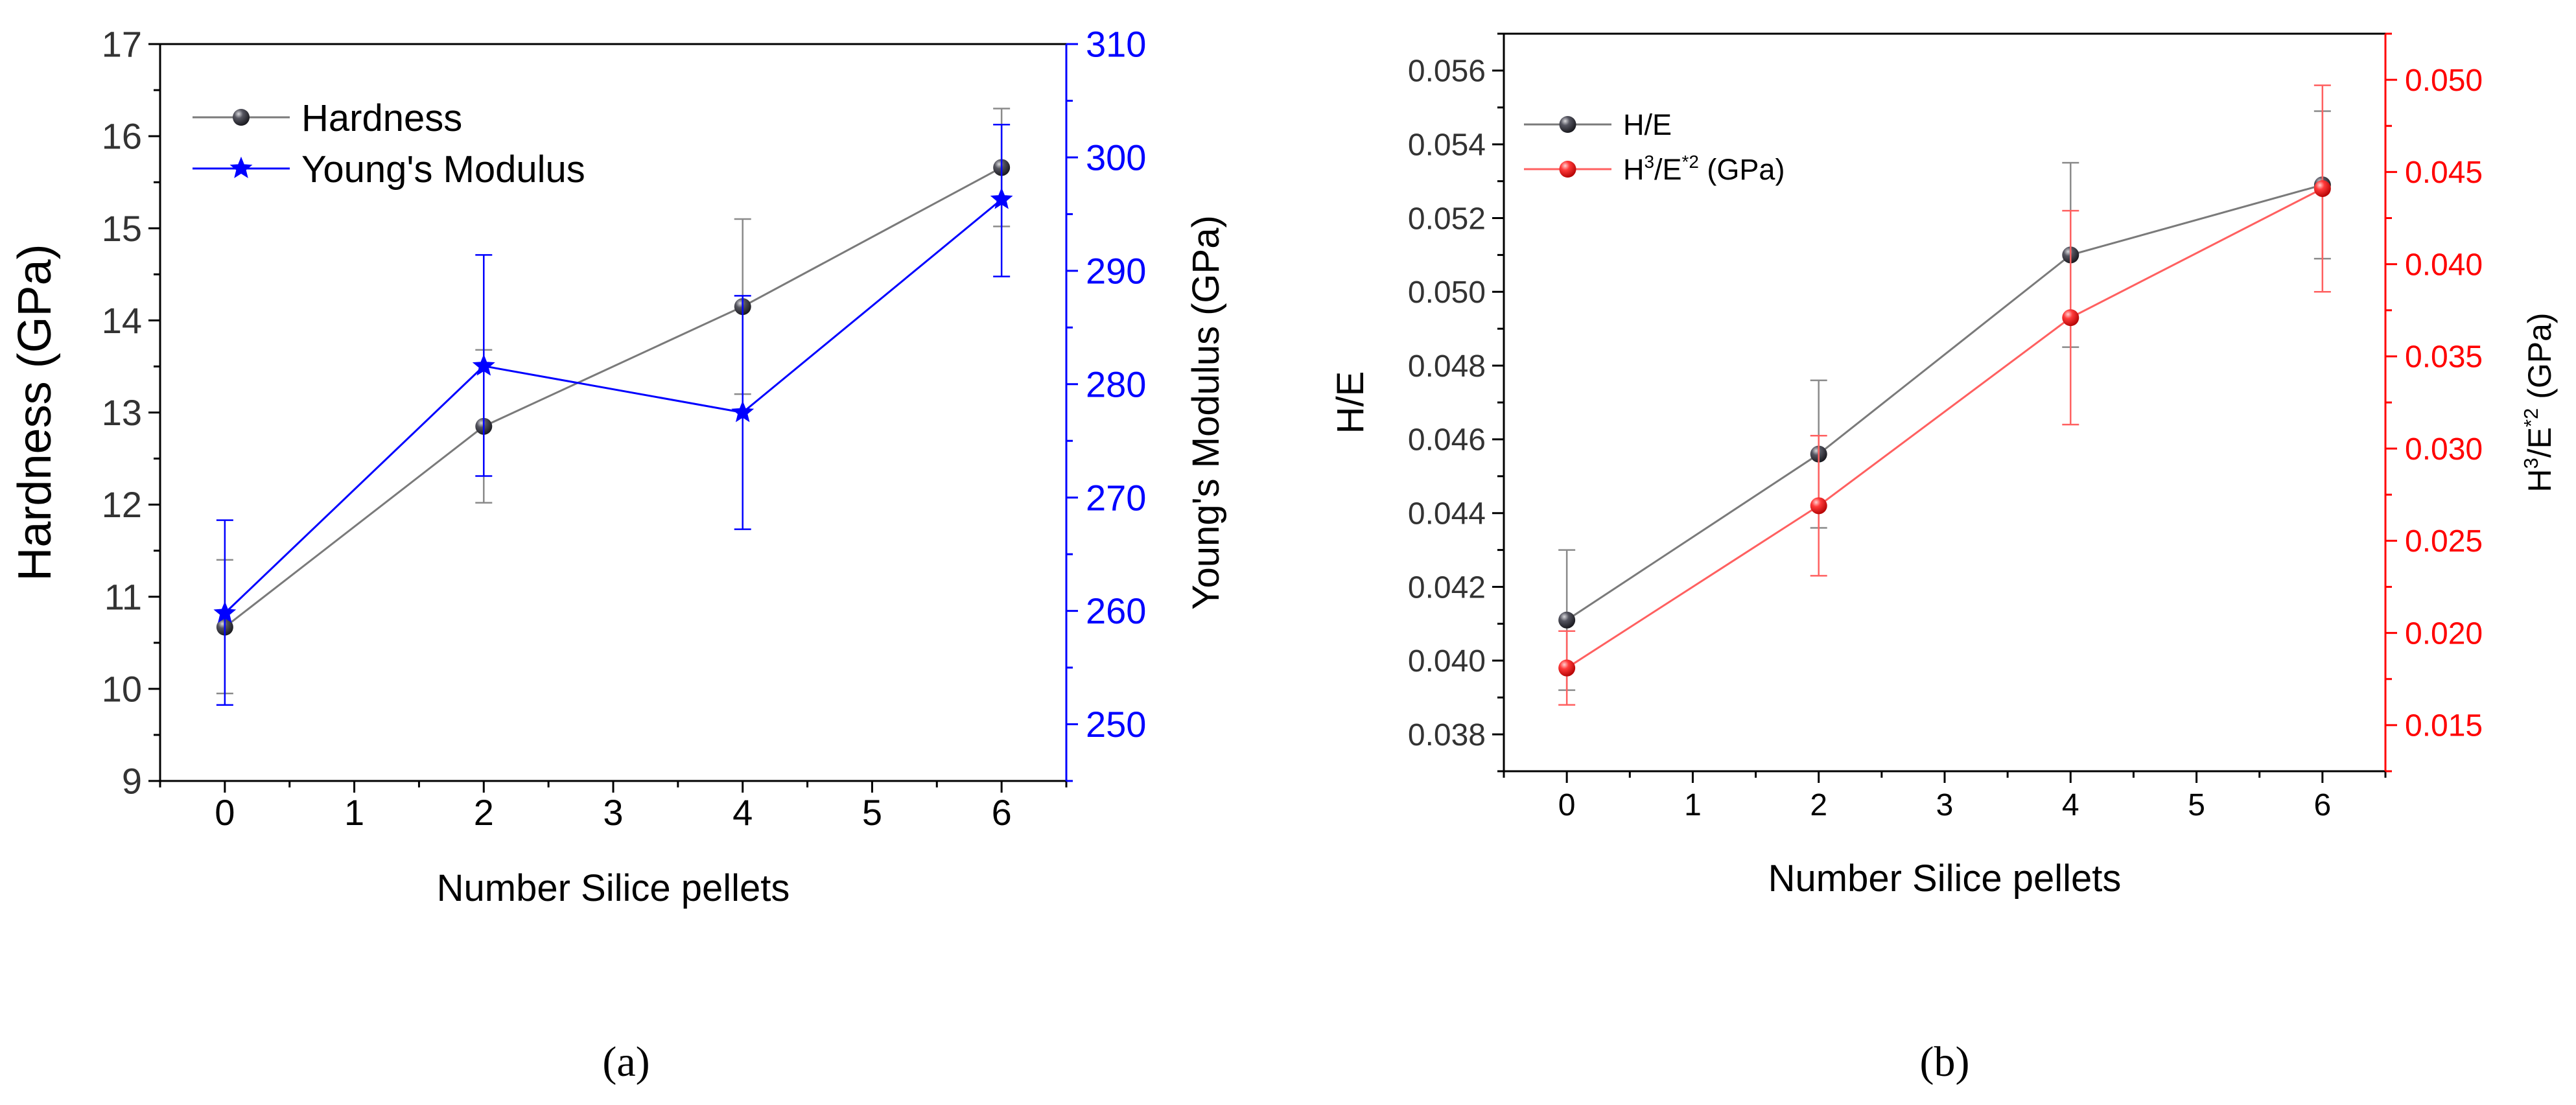 This screenshot has height=1105, width=2576. Describe the element at coordinates (1447, 440) in the screenshot. I see `left-tick-label: 0.046` at that location.